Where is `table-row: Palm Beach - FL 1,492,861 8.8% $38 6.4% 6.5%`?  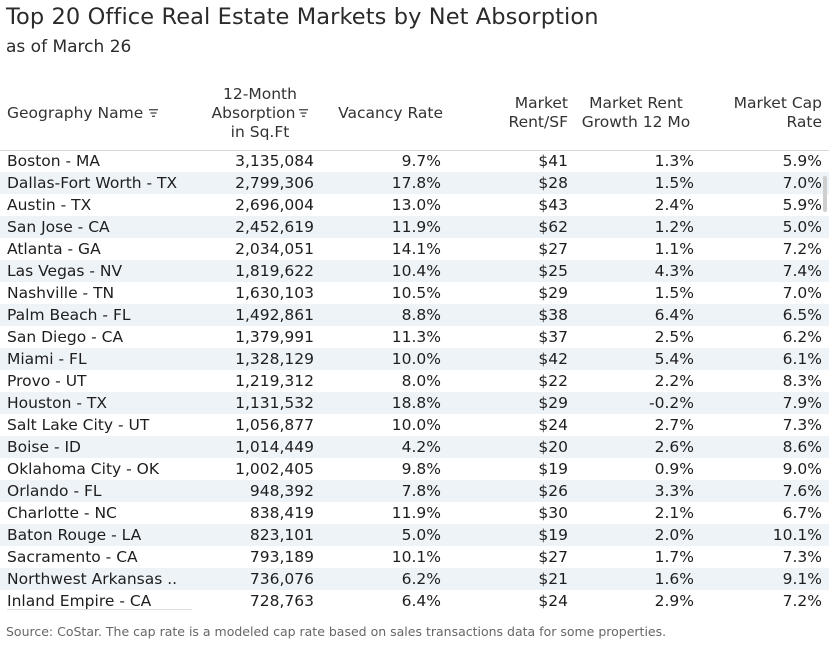
table-row: Palm Beach - FL 1,492,861 8.8% $38 6.4% 6.5% is located at coordinates (414, 315).